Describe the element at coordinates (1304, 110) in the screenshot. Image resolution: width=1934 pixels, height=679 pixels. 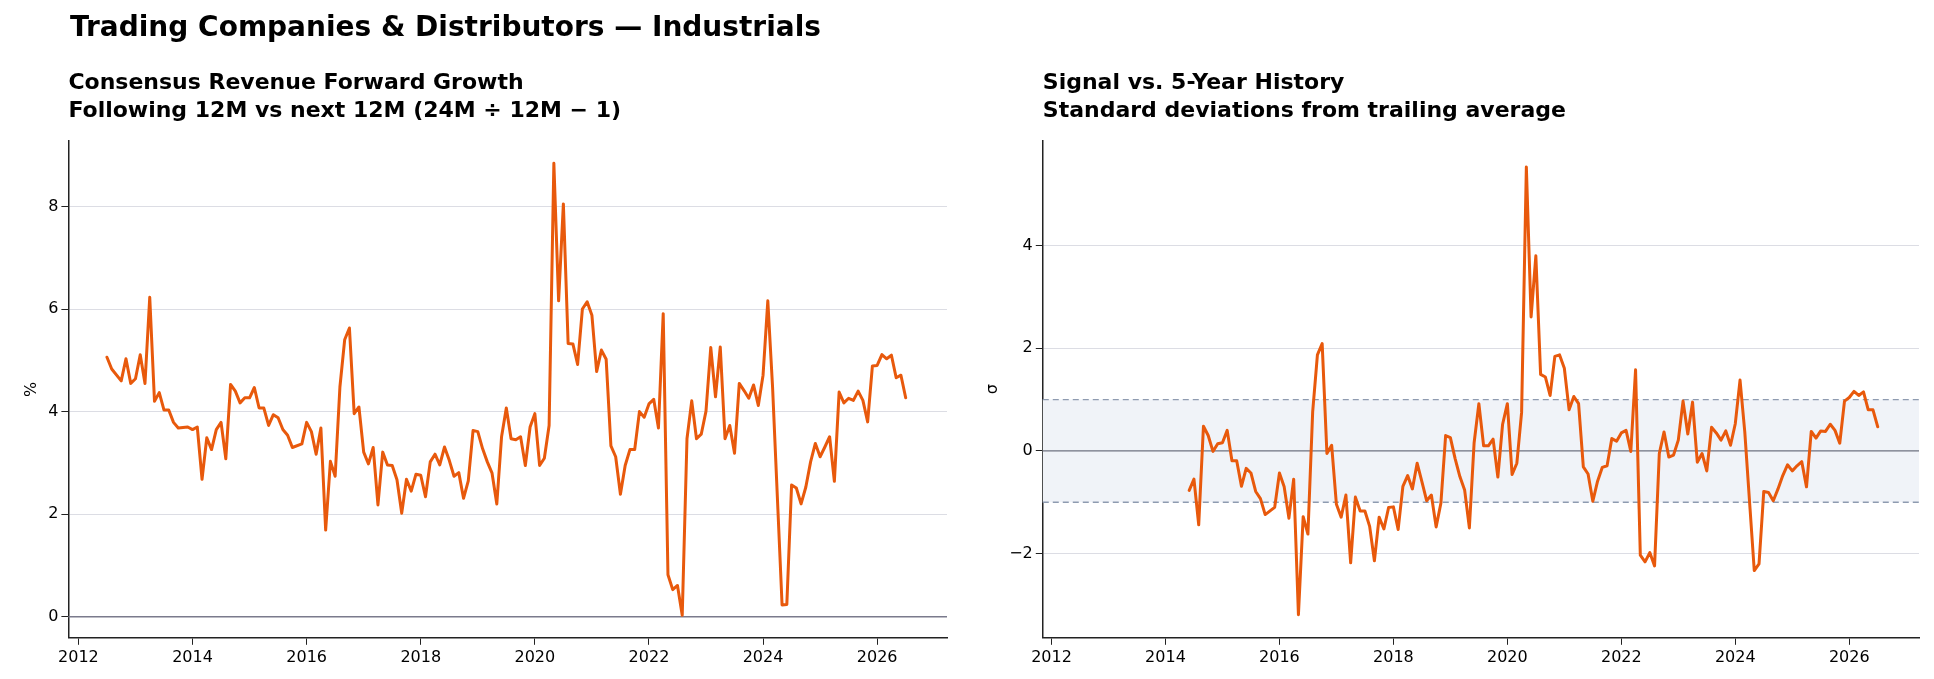
I see `chart-subtitle: Standard deviations from trailing average` at that location.